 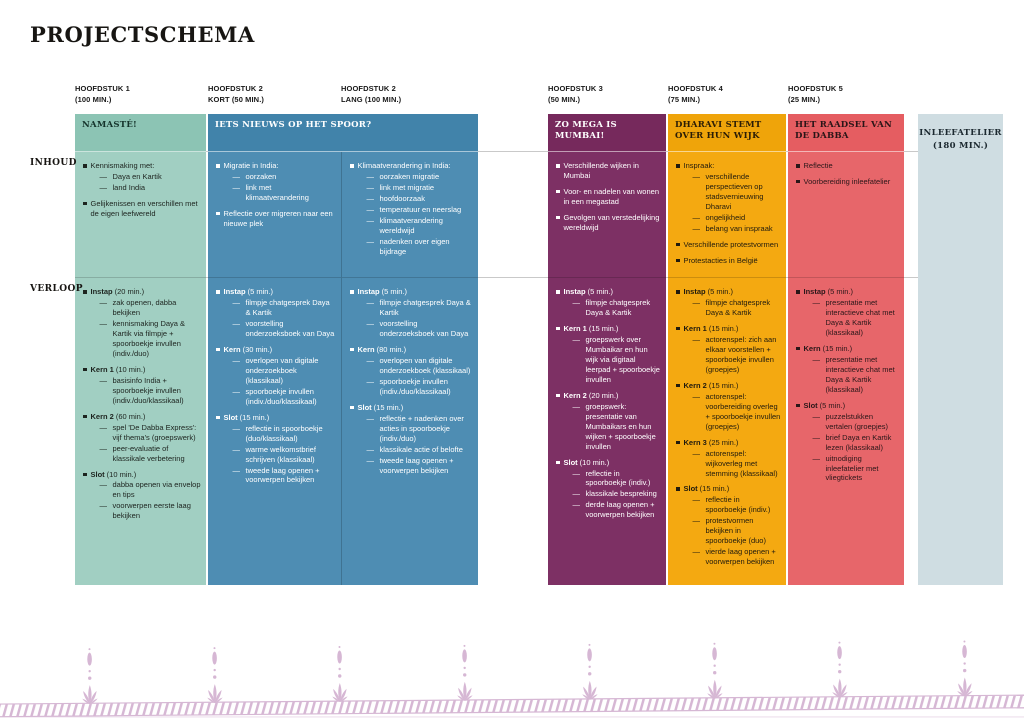 What do you see at coordinates (144, 307) in the screenshot?
I see `schedule-subitem-text: zak openen, dabba bekijken` at bounding box center [144, 307].